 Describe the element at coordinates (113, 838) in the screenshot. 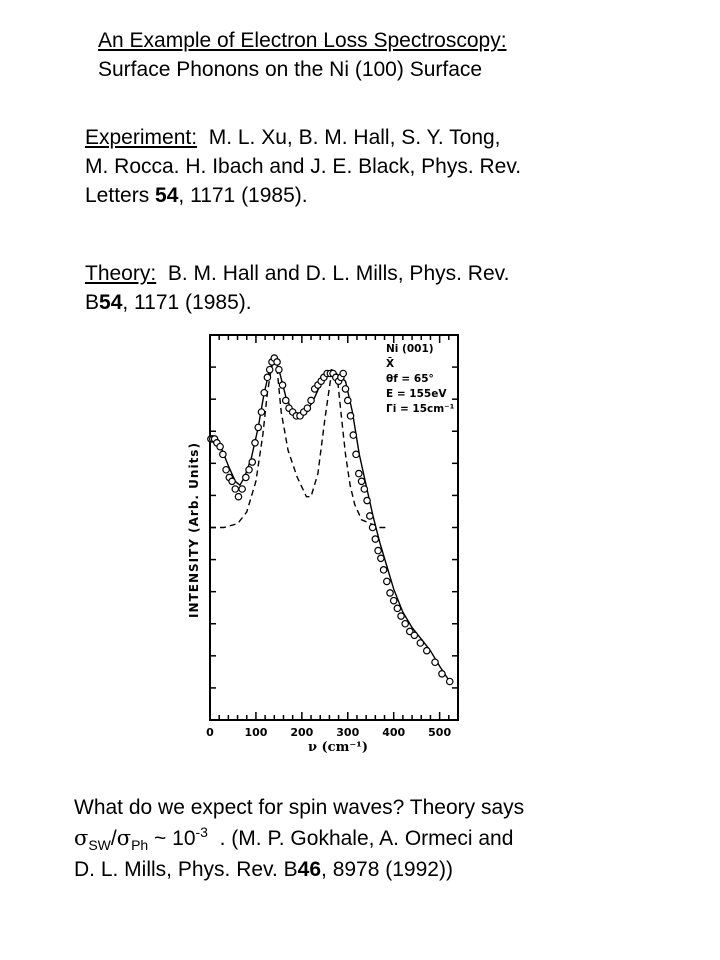

I see `ratio-slash: /` at that location.